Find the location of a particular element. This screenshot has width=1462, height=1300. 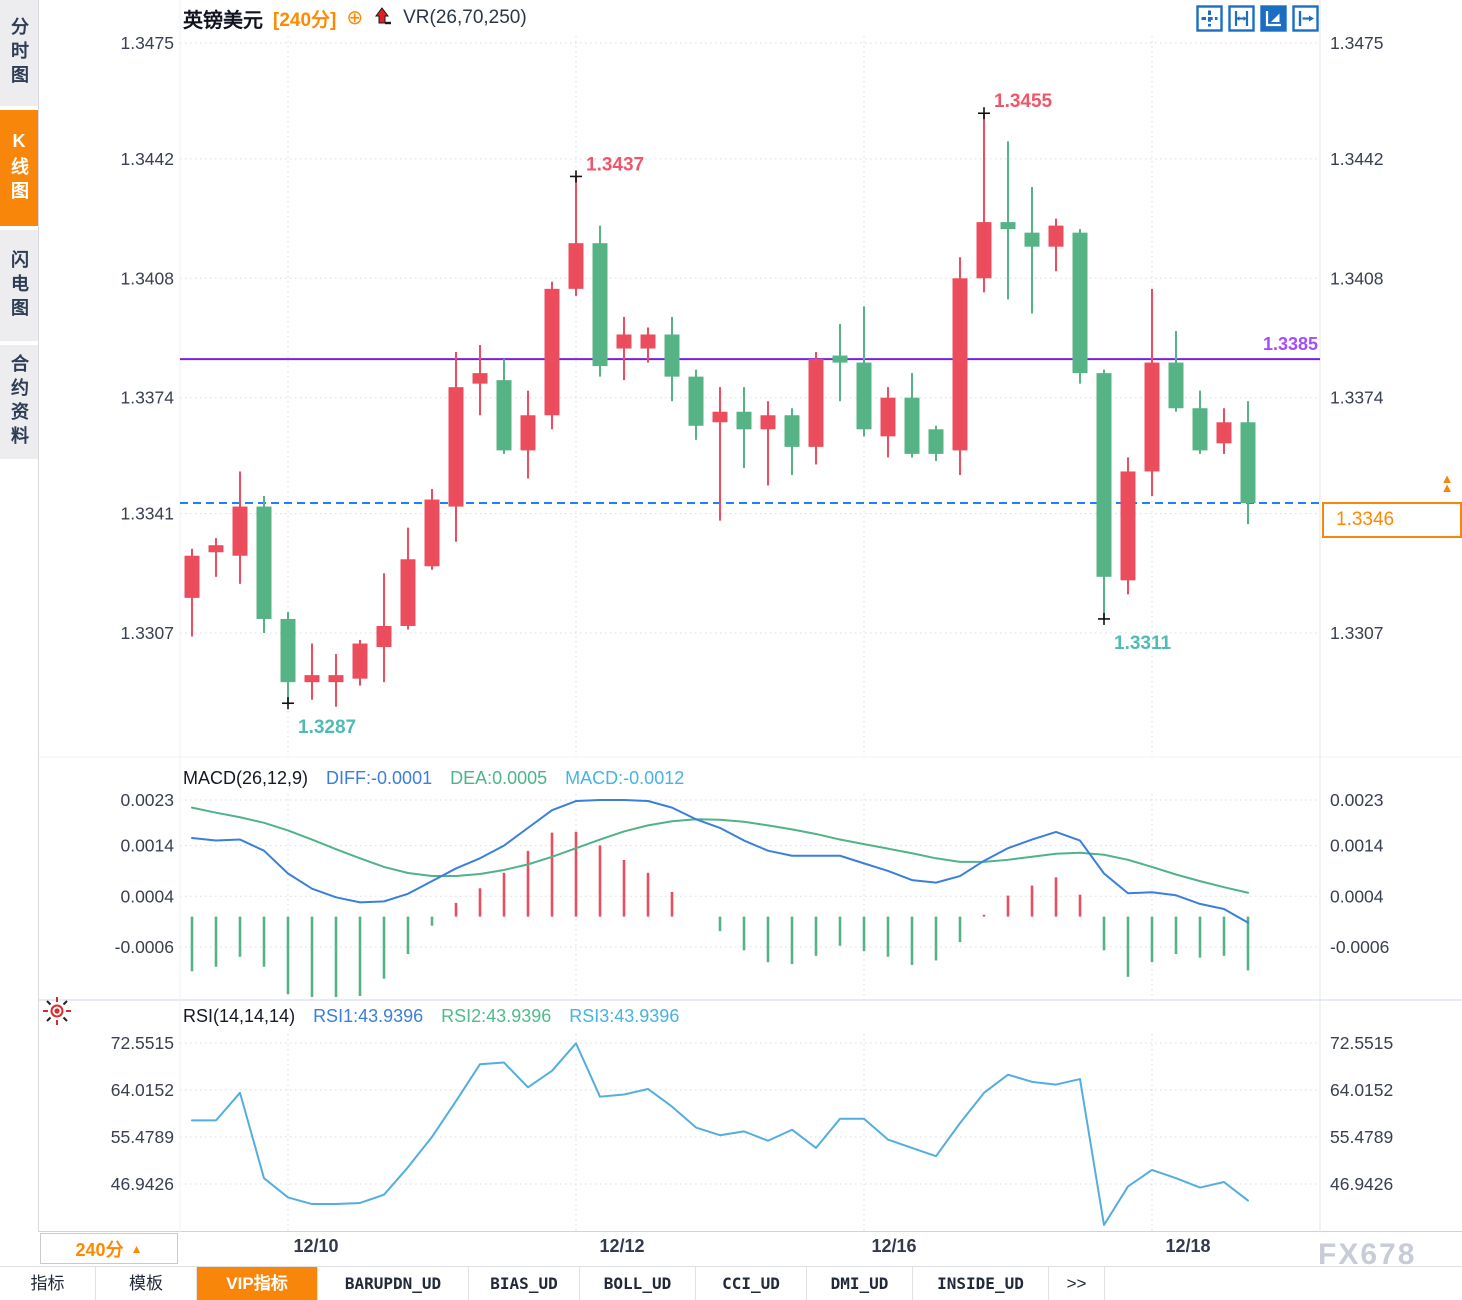

sidebar-tab-kline: K线图 is located at coordinates (19, 168).